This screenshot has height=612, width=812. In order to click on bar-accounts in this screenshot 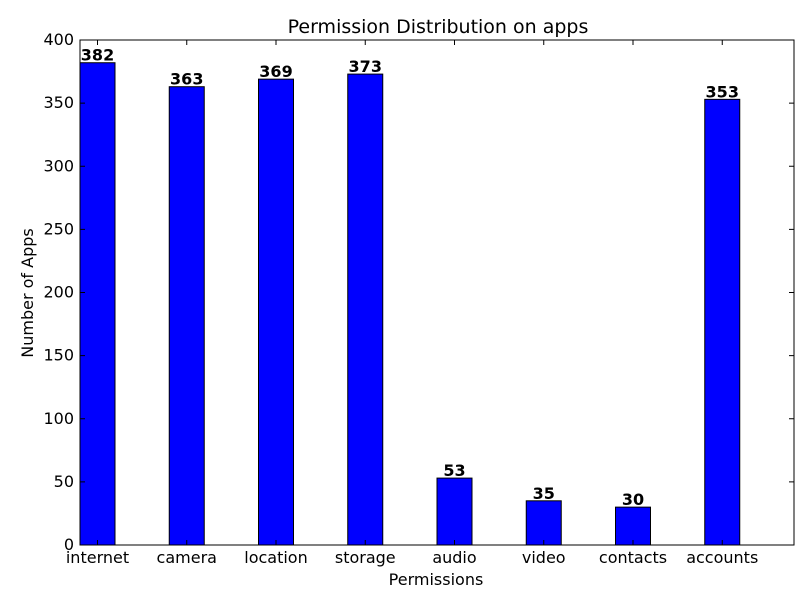, I will do `click(722, 322)`.